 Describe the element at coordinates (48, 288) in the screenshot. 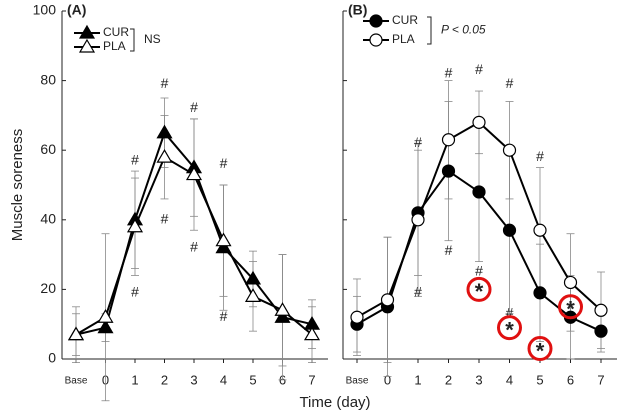

I see `y-tick-label: 20` at that location.